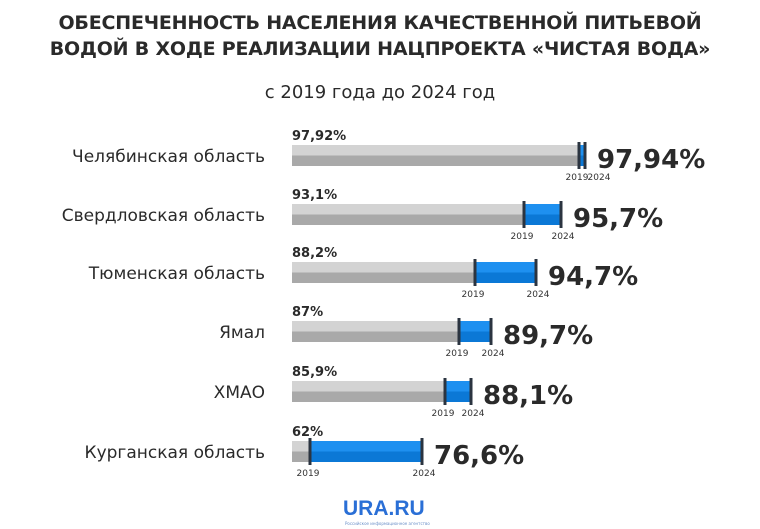 The image size is (760, 529). I want to click on category-label: Свердловская область, so click(163, 216).